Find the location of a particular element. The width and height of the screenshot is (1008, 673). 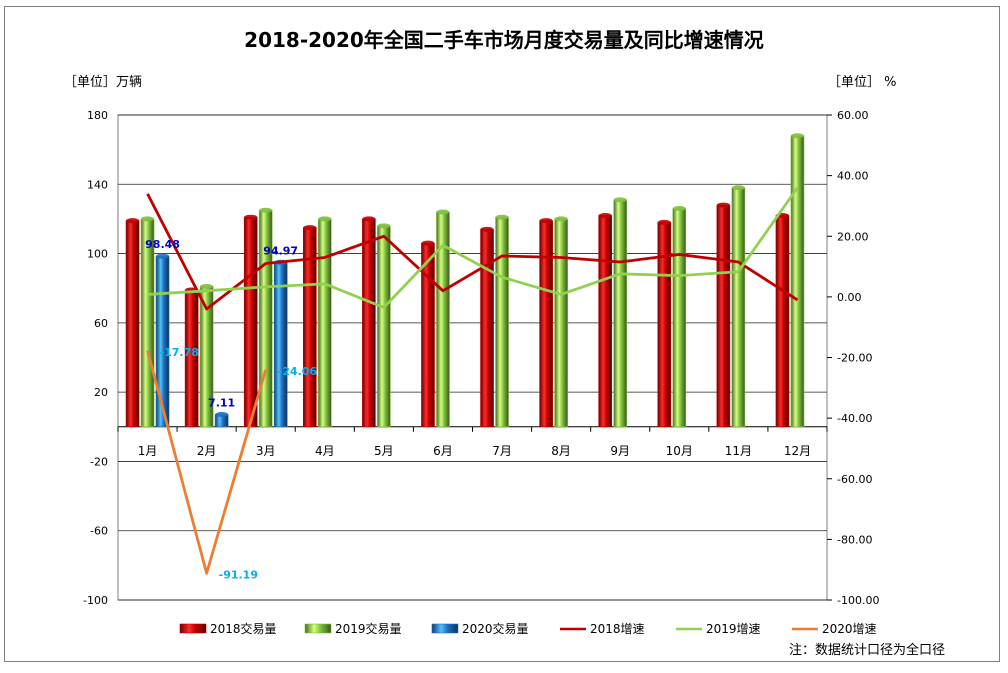

line-2019增速 is located at coordinates (473, 247).